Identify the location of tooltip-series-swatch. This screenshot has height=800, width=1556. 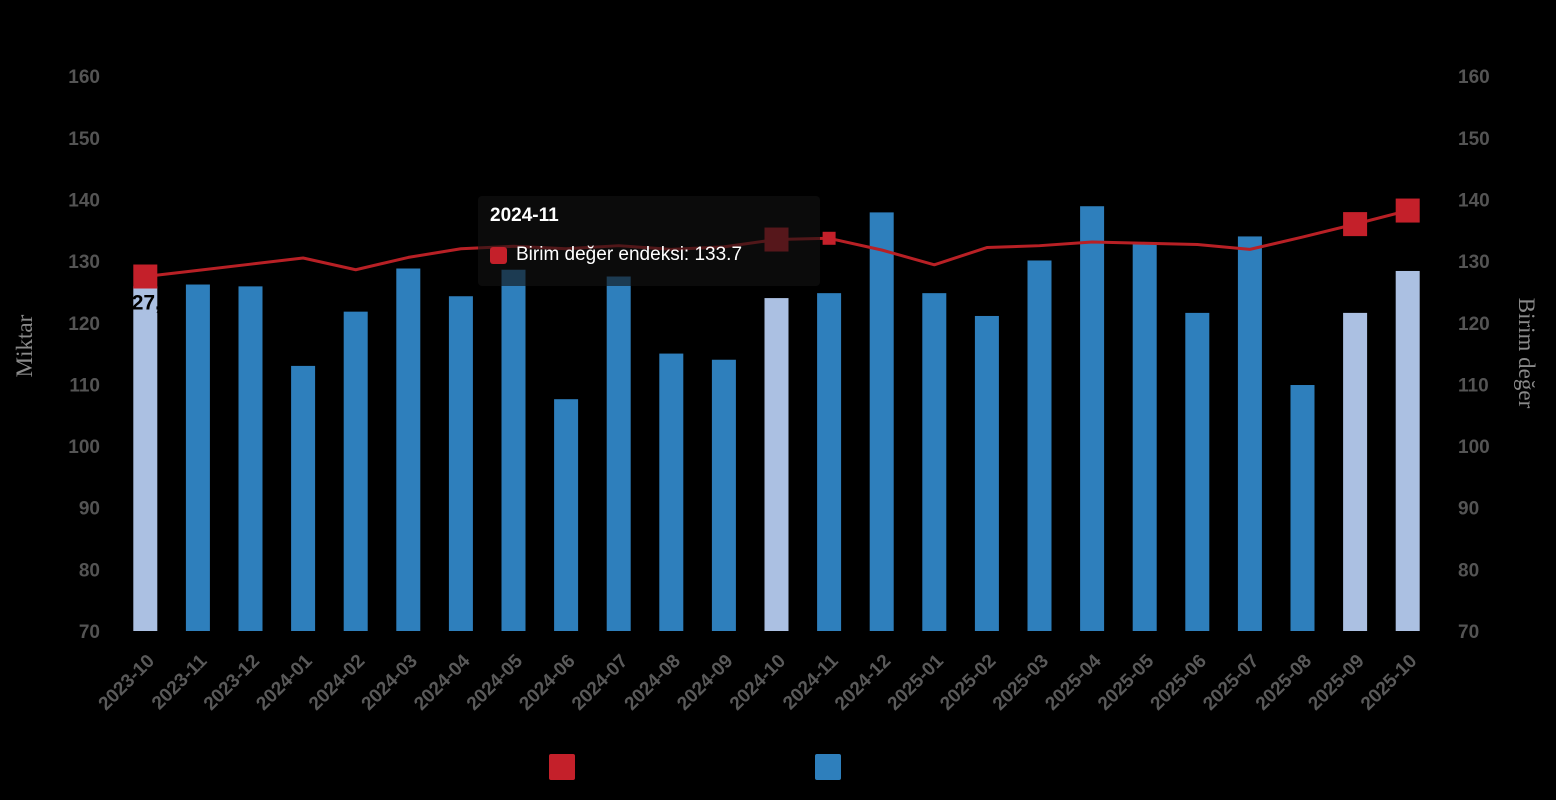
(498, 255).